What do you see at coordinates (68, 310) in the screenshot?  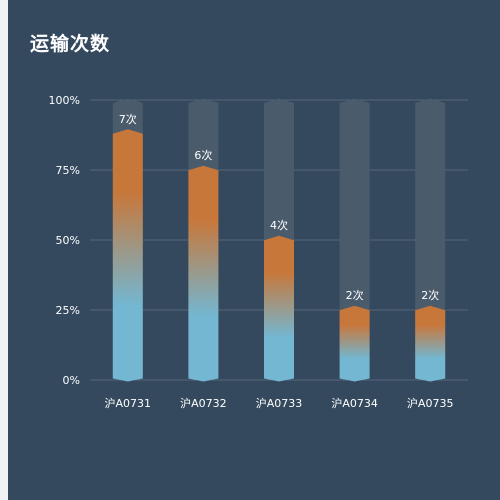 I see `y-tick-label: 25%` at bounding box center [68, 310].